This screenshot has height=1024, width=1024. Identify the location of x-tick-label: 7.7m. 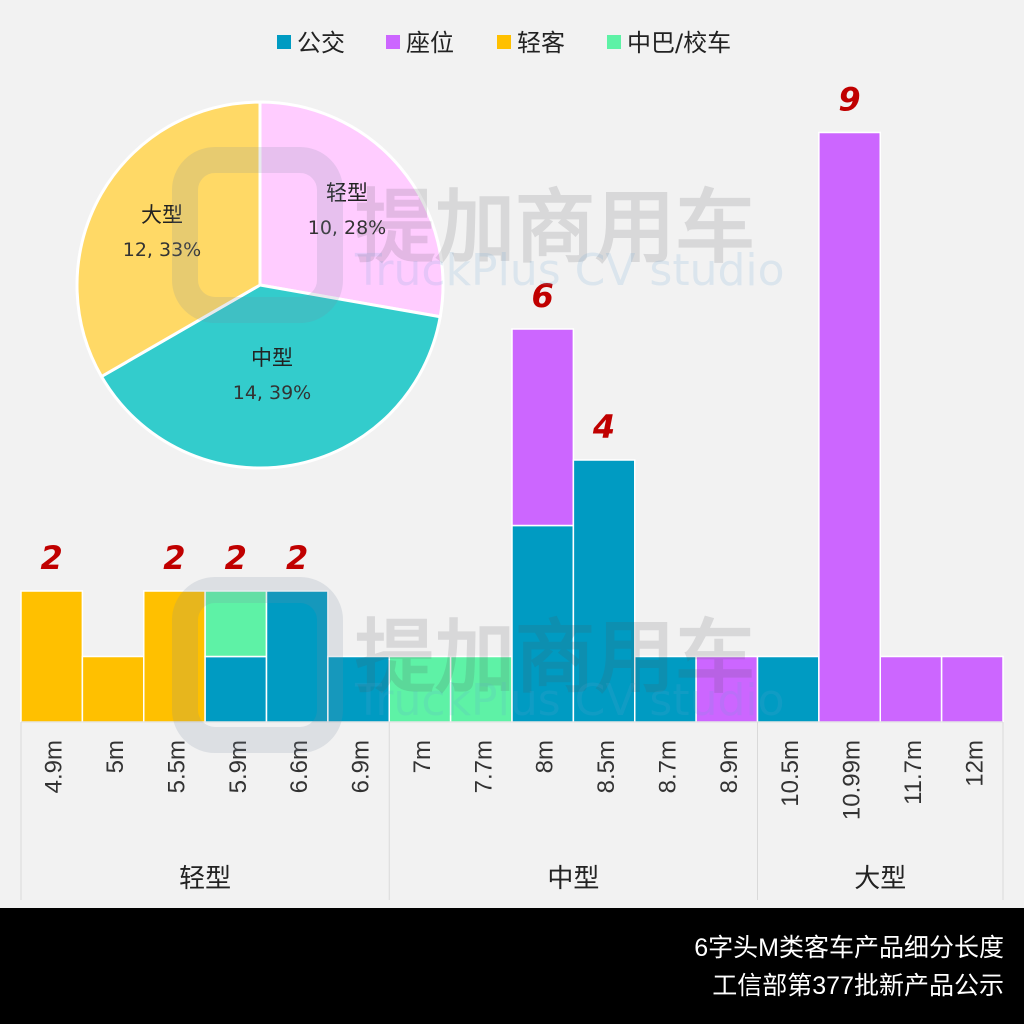
(483, 766).